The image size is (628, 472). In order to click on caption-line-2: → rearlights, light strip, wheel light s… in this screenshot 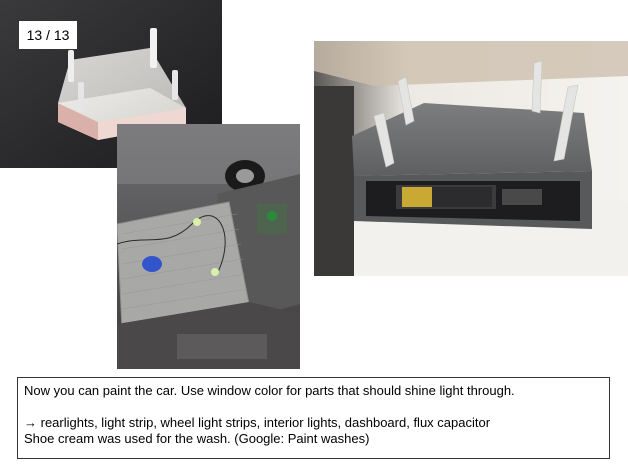, I will do `click(257, 422)`.